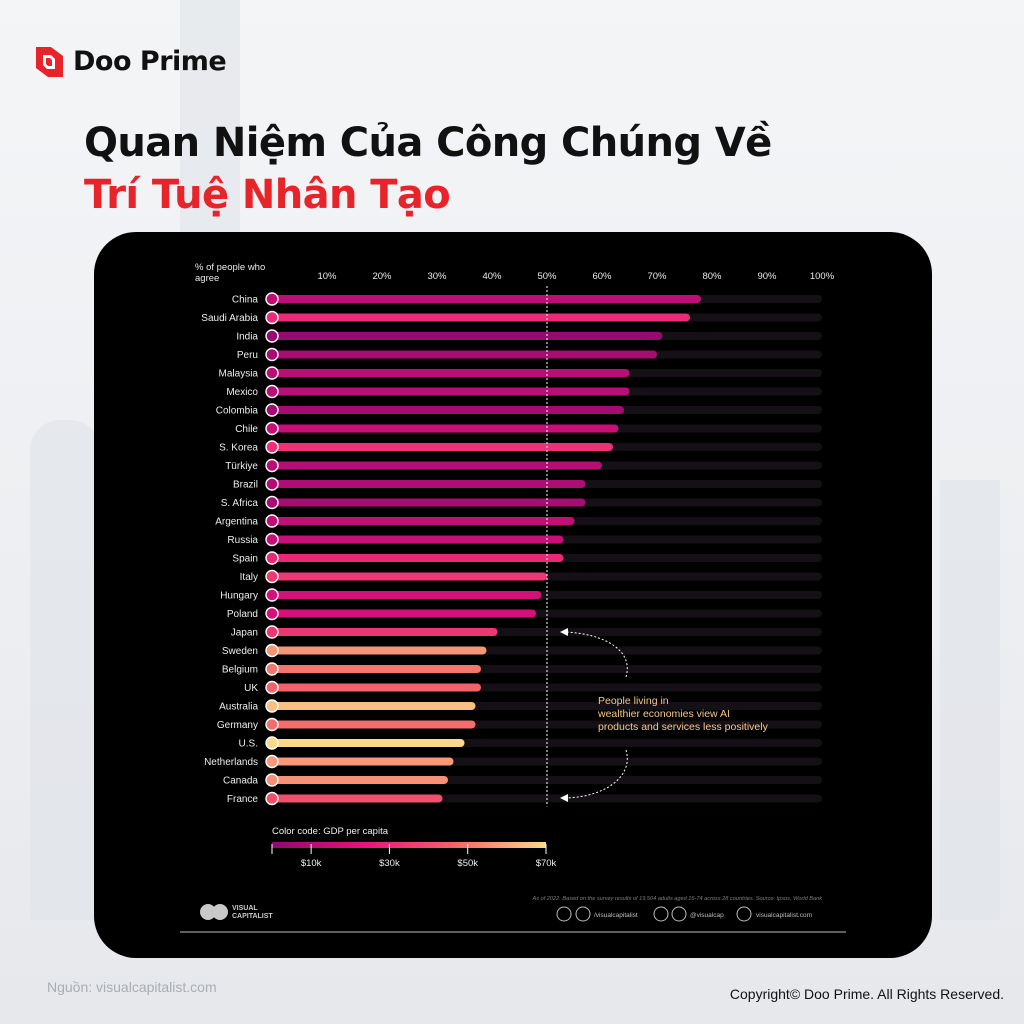 The image size is (1024, 1024). I want to click on x-tick-label: 30%, so click(437, 276).